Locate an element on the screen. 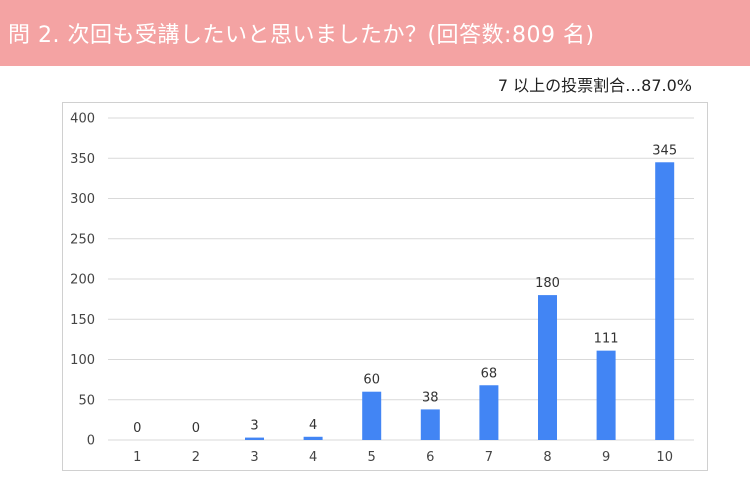 The image size is (750, 481). x-tick-label: 4 is located at coordinates (313, 457).